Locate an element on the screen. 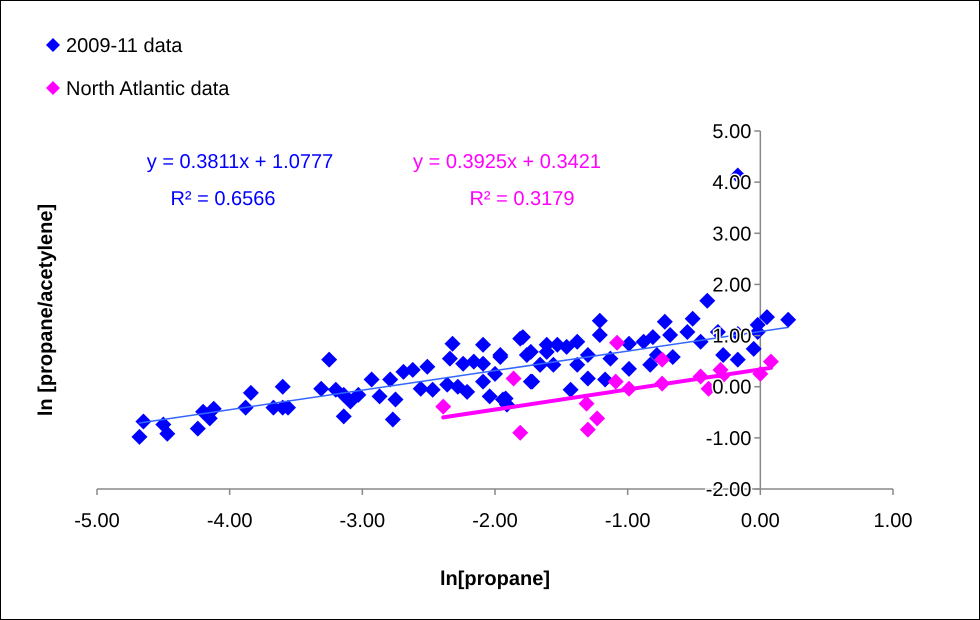  annotation: y = 0.3811x + 1.0777 is located at coordinates (240, 162).